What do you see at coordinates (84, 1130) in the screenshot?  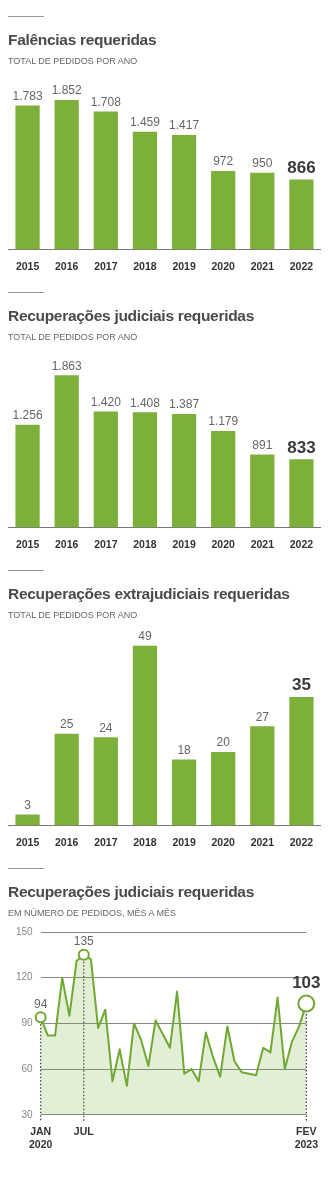 I see `x-tick-label: JUL` at bounding box center [84, 1130].